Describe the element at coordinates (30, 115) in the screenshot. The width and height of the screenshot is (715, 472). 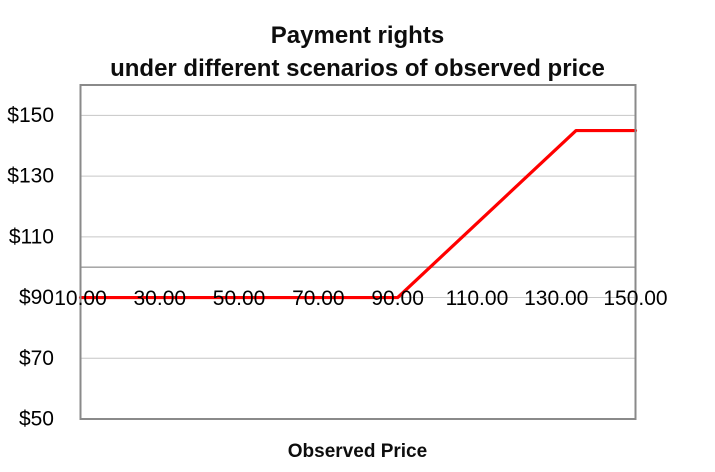
I see `y-tick-label-150: $150` at that location.